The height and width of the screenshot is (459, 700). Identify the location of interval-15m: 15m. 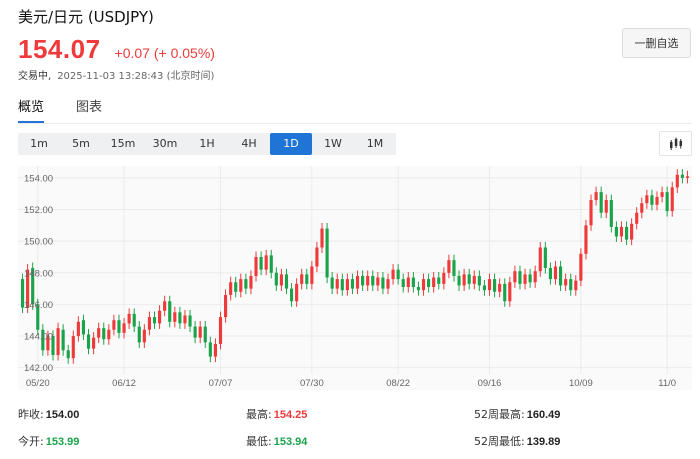
(123, 143).